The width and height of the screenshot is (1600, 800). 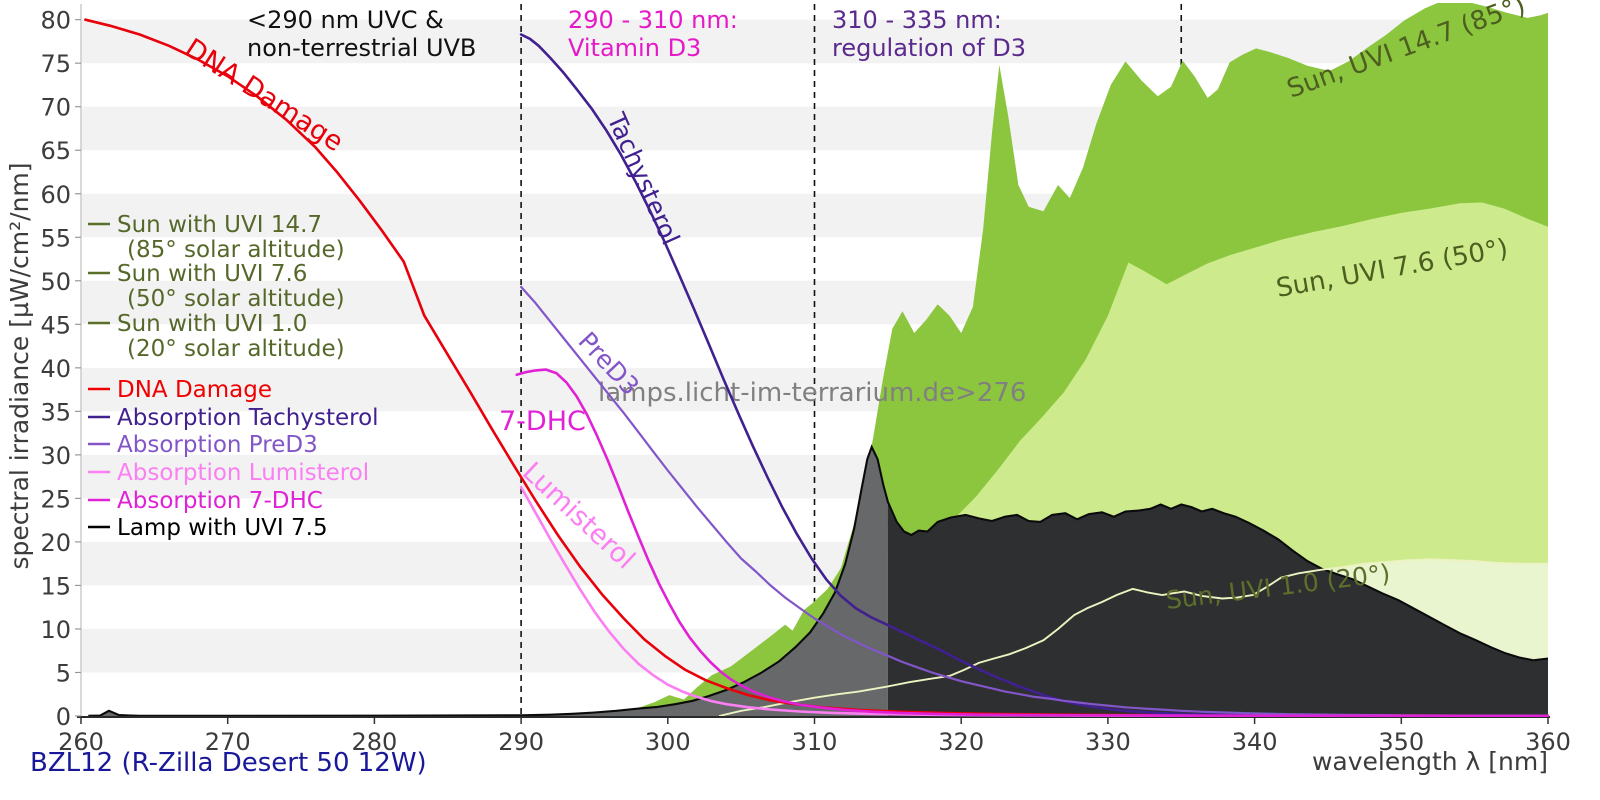 What do you see at coordinates (653, 20) in the screenshot?
I see `annotation-d3-line1: 290 - 310 nm:` at bounding box center [653, 20].